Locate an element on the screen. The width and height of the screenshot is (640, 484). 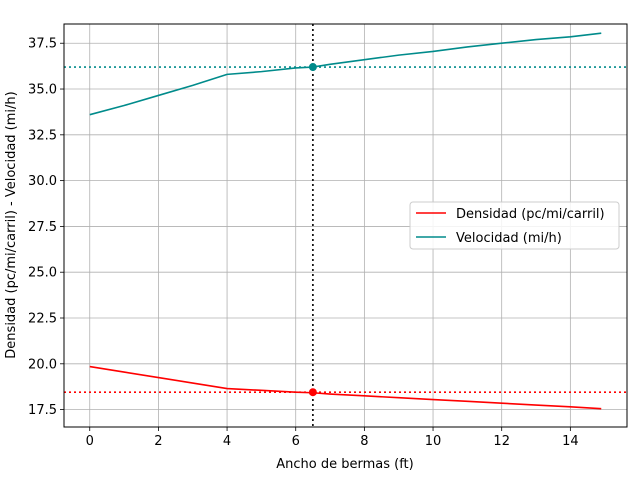
x-axis-label: Ancho de bermas (ft) is located at coordinates (344, 464).